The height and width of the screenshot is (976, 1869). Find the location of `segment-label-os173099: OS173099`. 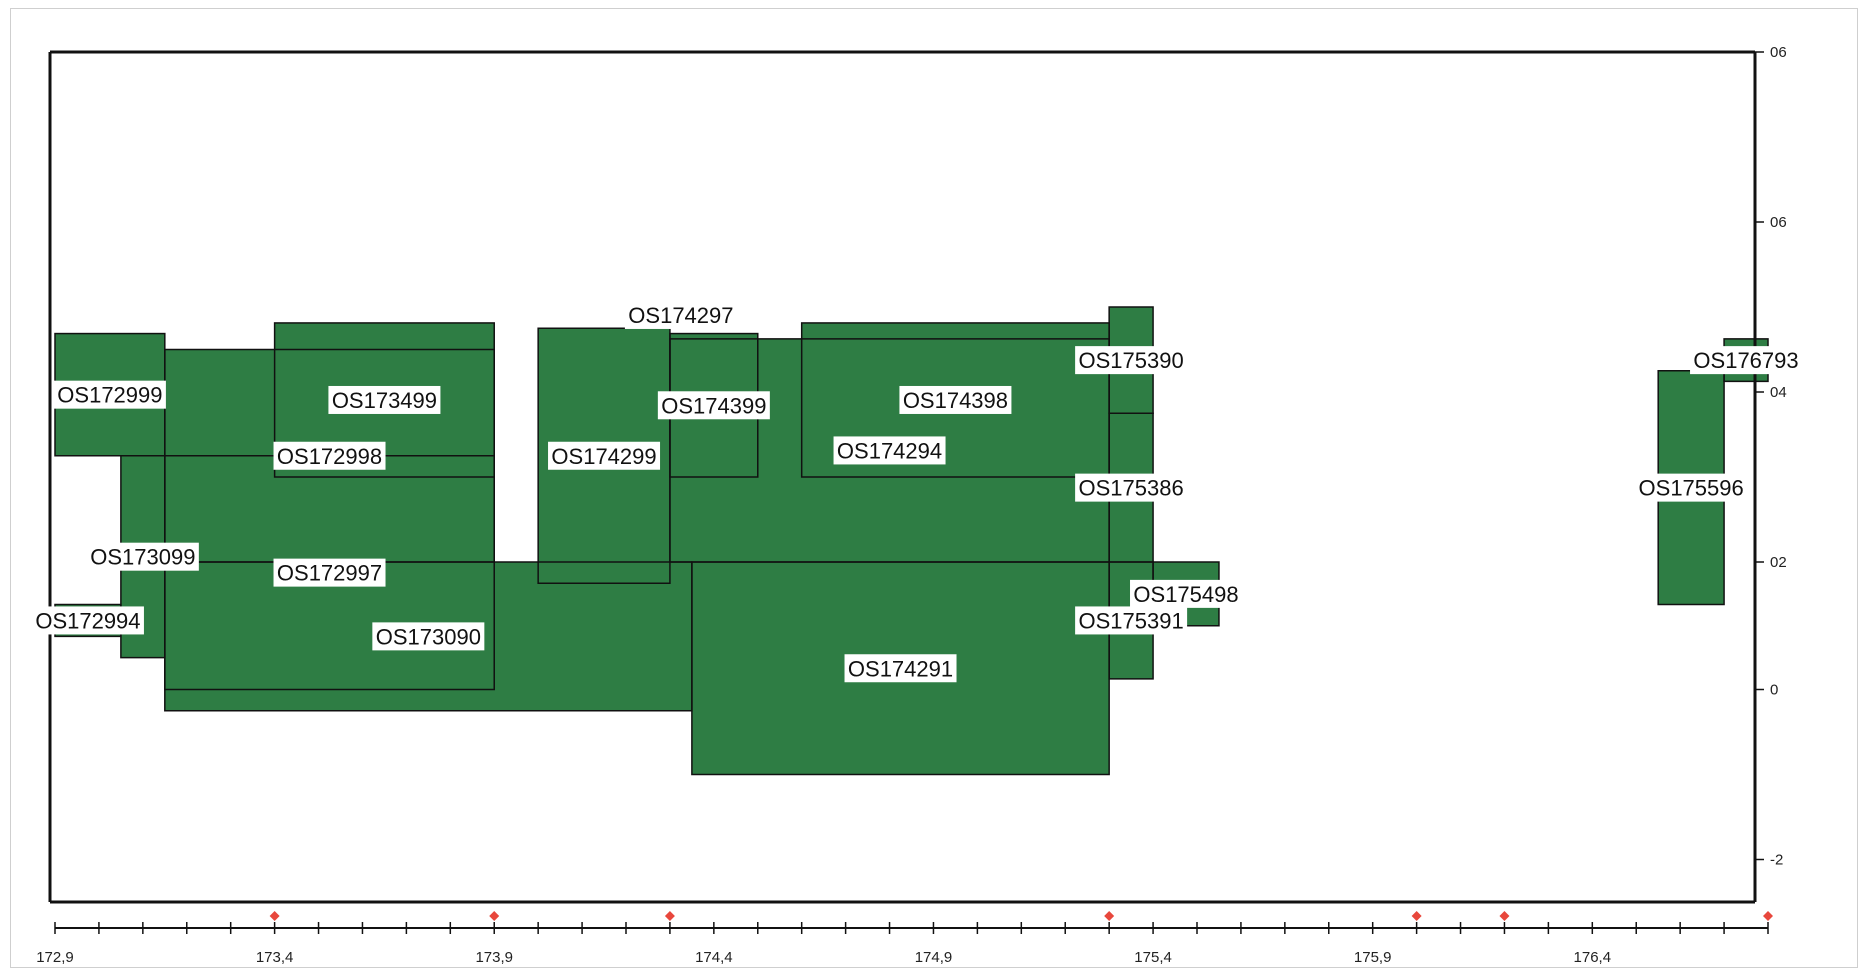

segment-label-os173099: OS173099 is located at coordinates (142, 556).